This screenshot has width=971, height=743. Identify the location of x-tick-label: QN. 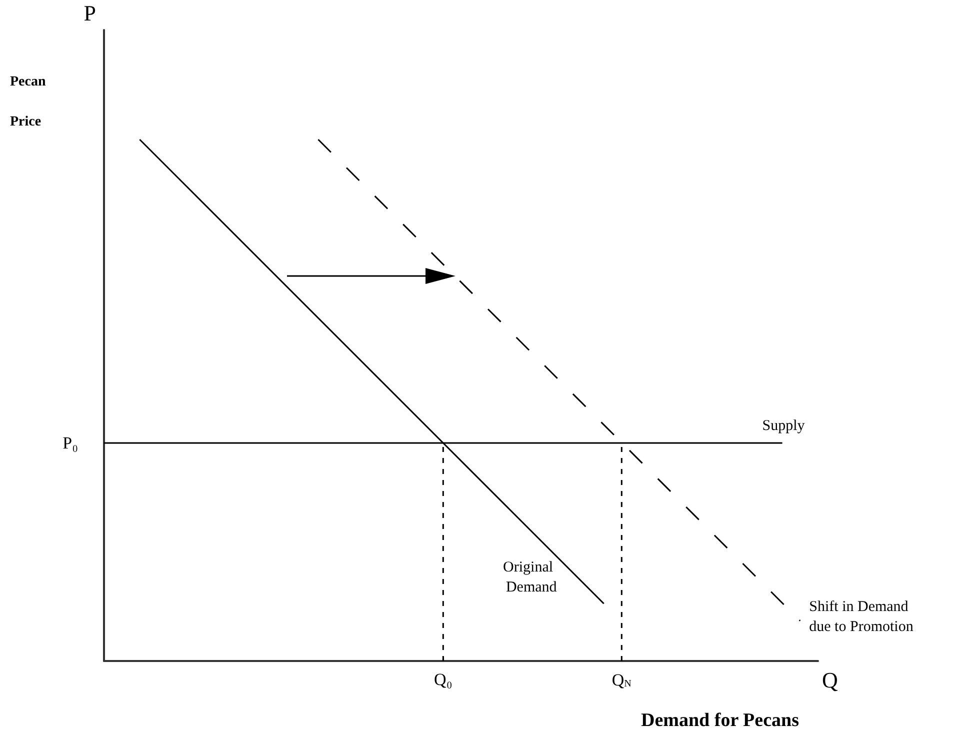
(622, 680).